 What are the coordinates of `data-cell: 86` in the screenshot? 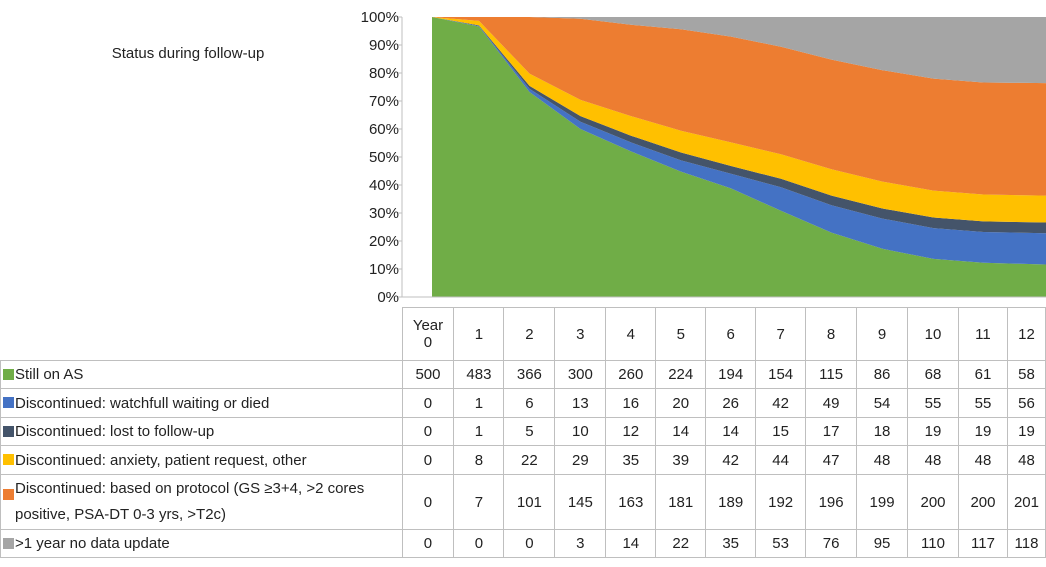 It's located at (882, 374).